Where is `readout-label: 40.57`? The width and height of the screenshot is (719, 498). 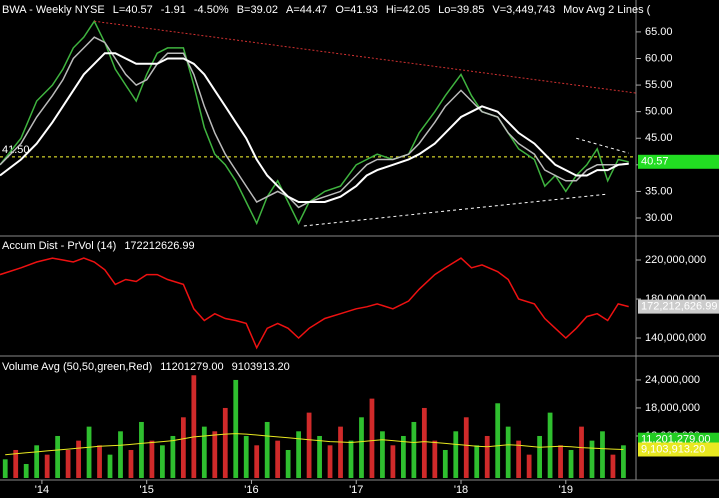 readout-label: 40.57 is located at coordinates (655, 162).